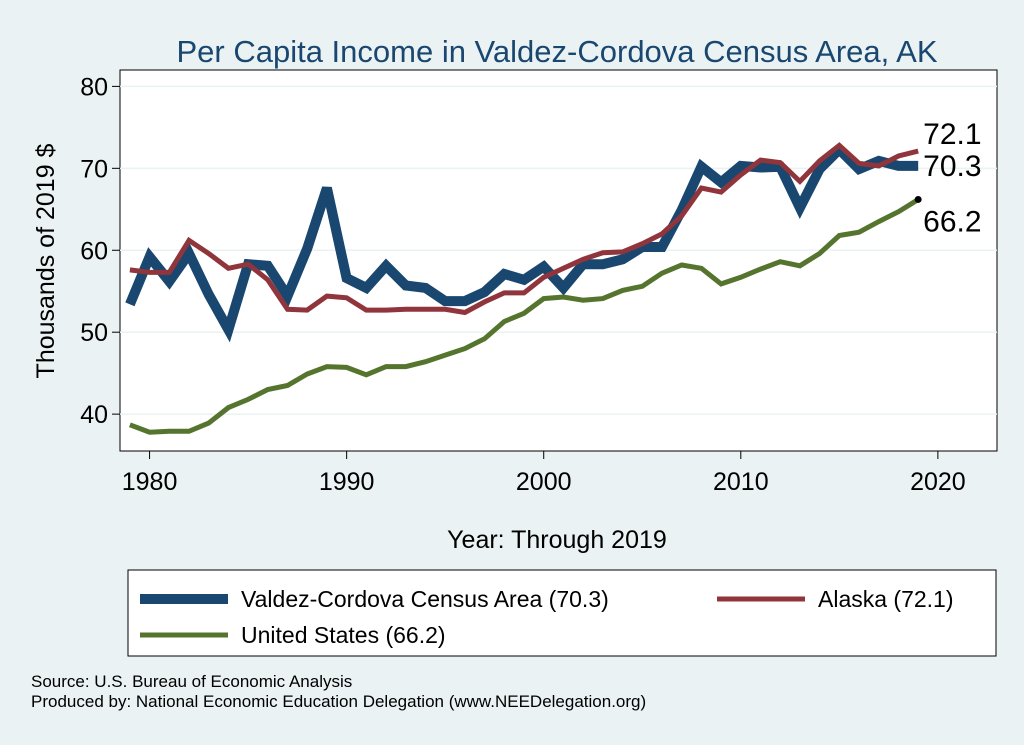 The width and height of the screenshot is (1024, 745). Describe the element at coordinates (918, 199) in the screenshot. I see `end-point-dot` at that location.